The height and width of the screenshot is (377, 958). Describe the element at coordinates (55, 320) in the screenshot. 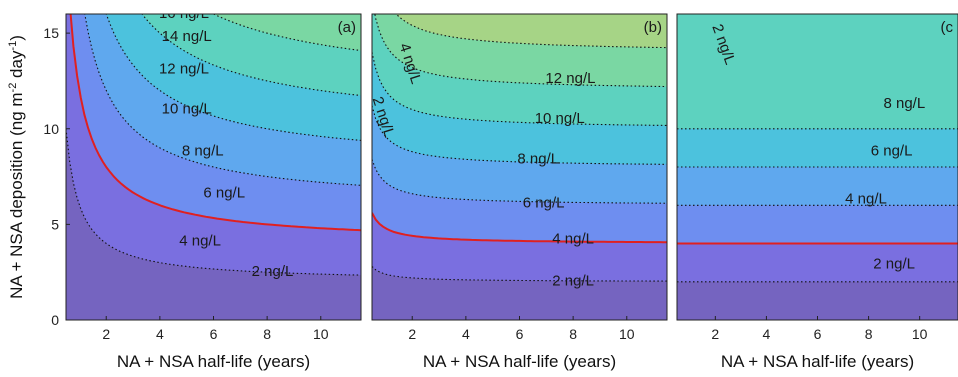

I see `y-tick-label: 0` at that location.